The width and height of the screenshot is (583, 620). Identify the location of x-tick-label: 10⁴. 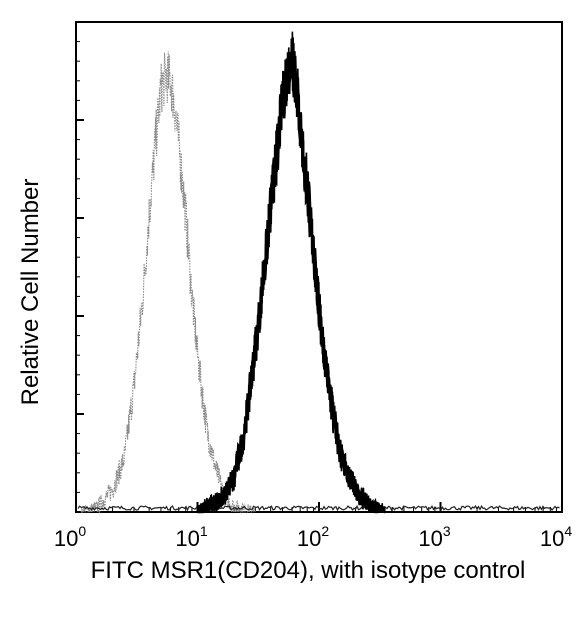
(556, 537).